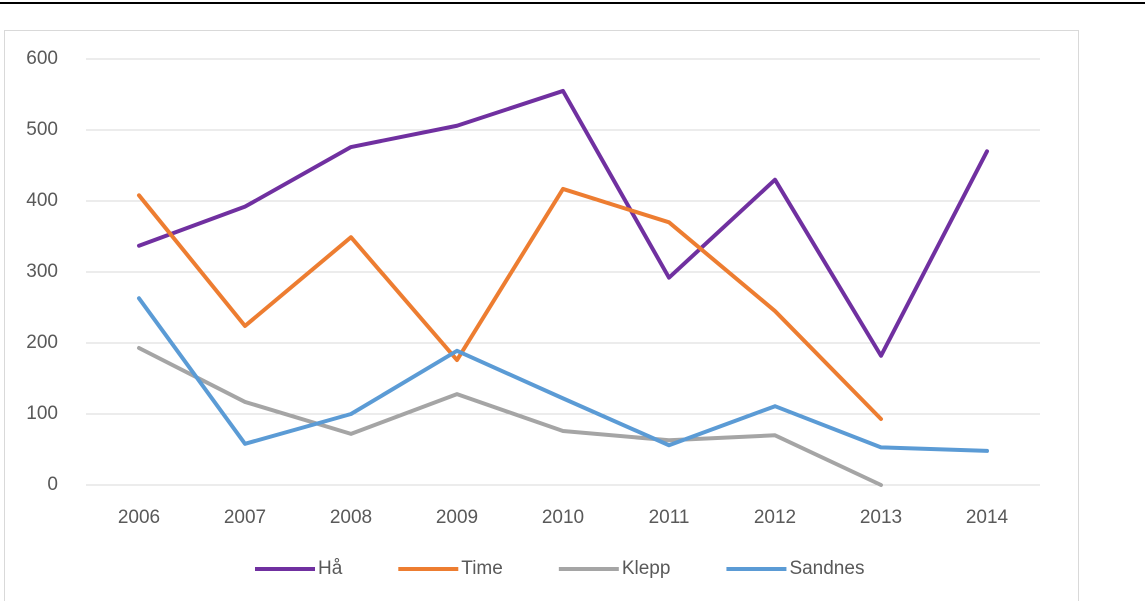 The height and width of the screenshot is (601, 1145). What do you see at coordinates (482, 568) in the screenshot?
I see `legend-label: Time` at bounding box center [482, 568].